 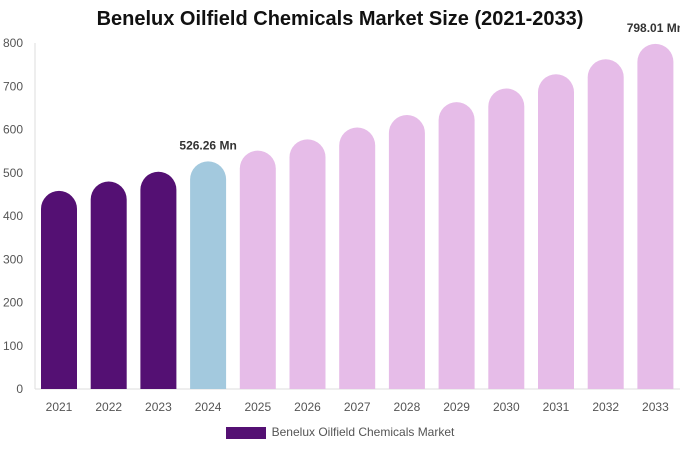 I want to click on x-tick-label: 2029, so click(x=456, y=407).